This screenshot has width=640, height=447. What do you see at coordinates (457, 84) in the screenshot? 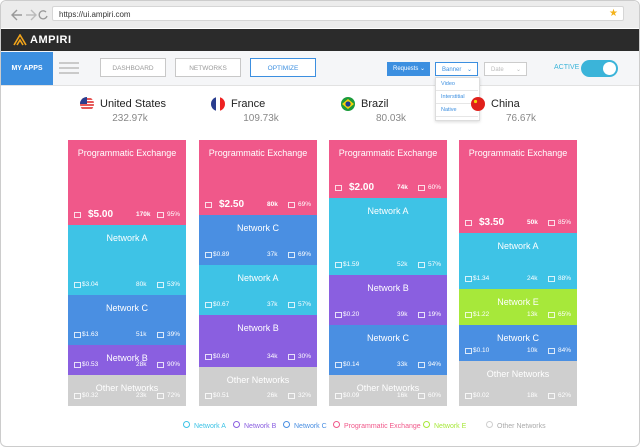
I see `dropdown-option: Video` at bounding box center [457, 84].